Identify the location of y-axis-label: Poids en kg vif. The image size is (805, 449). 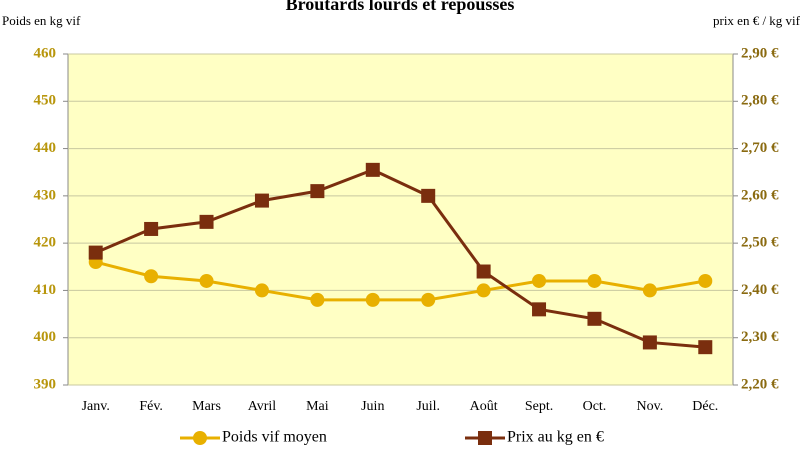
(41, 20).